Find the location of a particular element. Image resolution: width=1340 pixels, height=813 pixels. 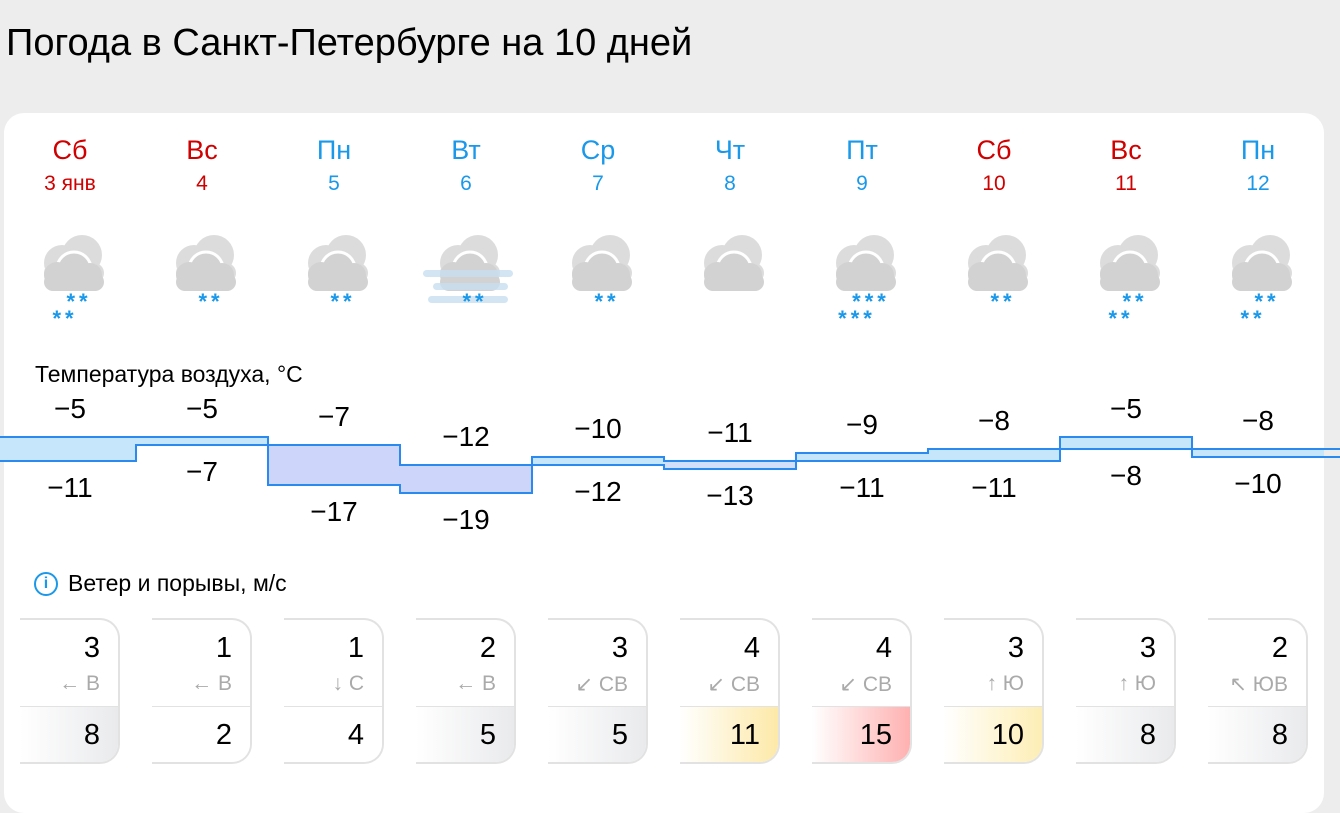

wind-card: 3 ← В 8 is located at coordinates (70, 691).